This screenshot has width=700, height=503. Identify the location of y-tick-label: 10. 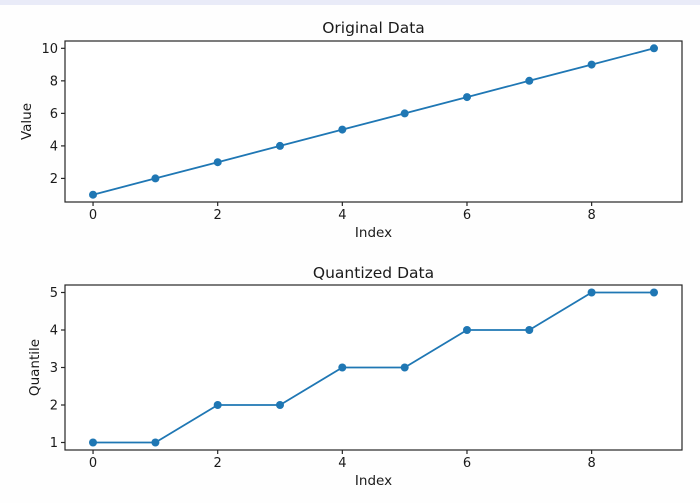
(49, 49).